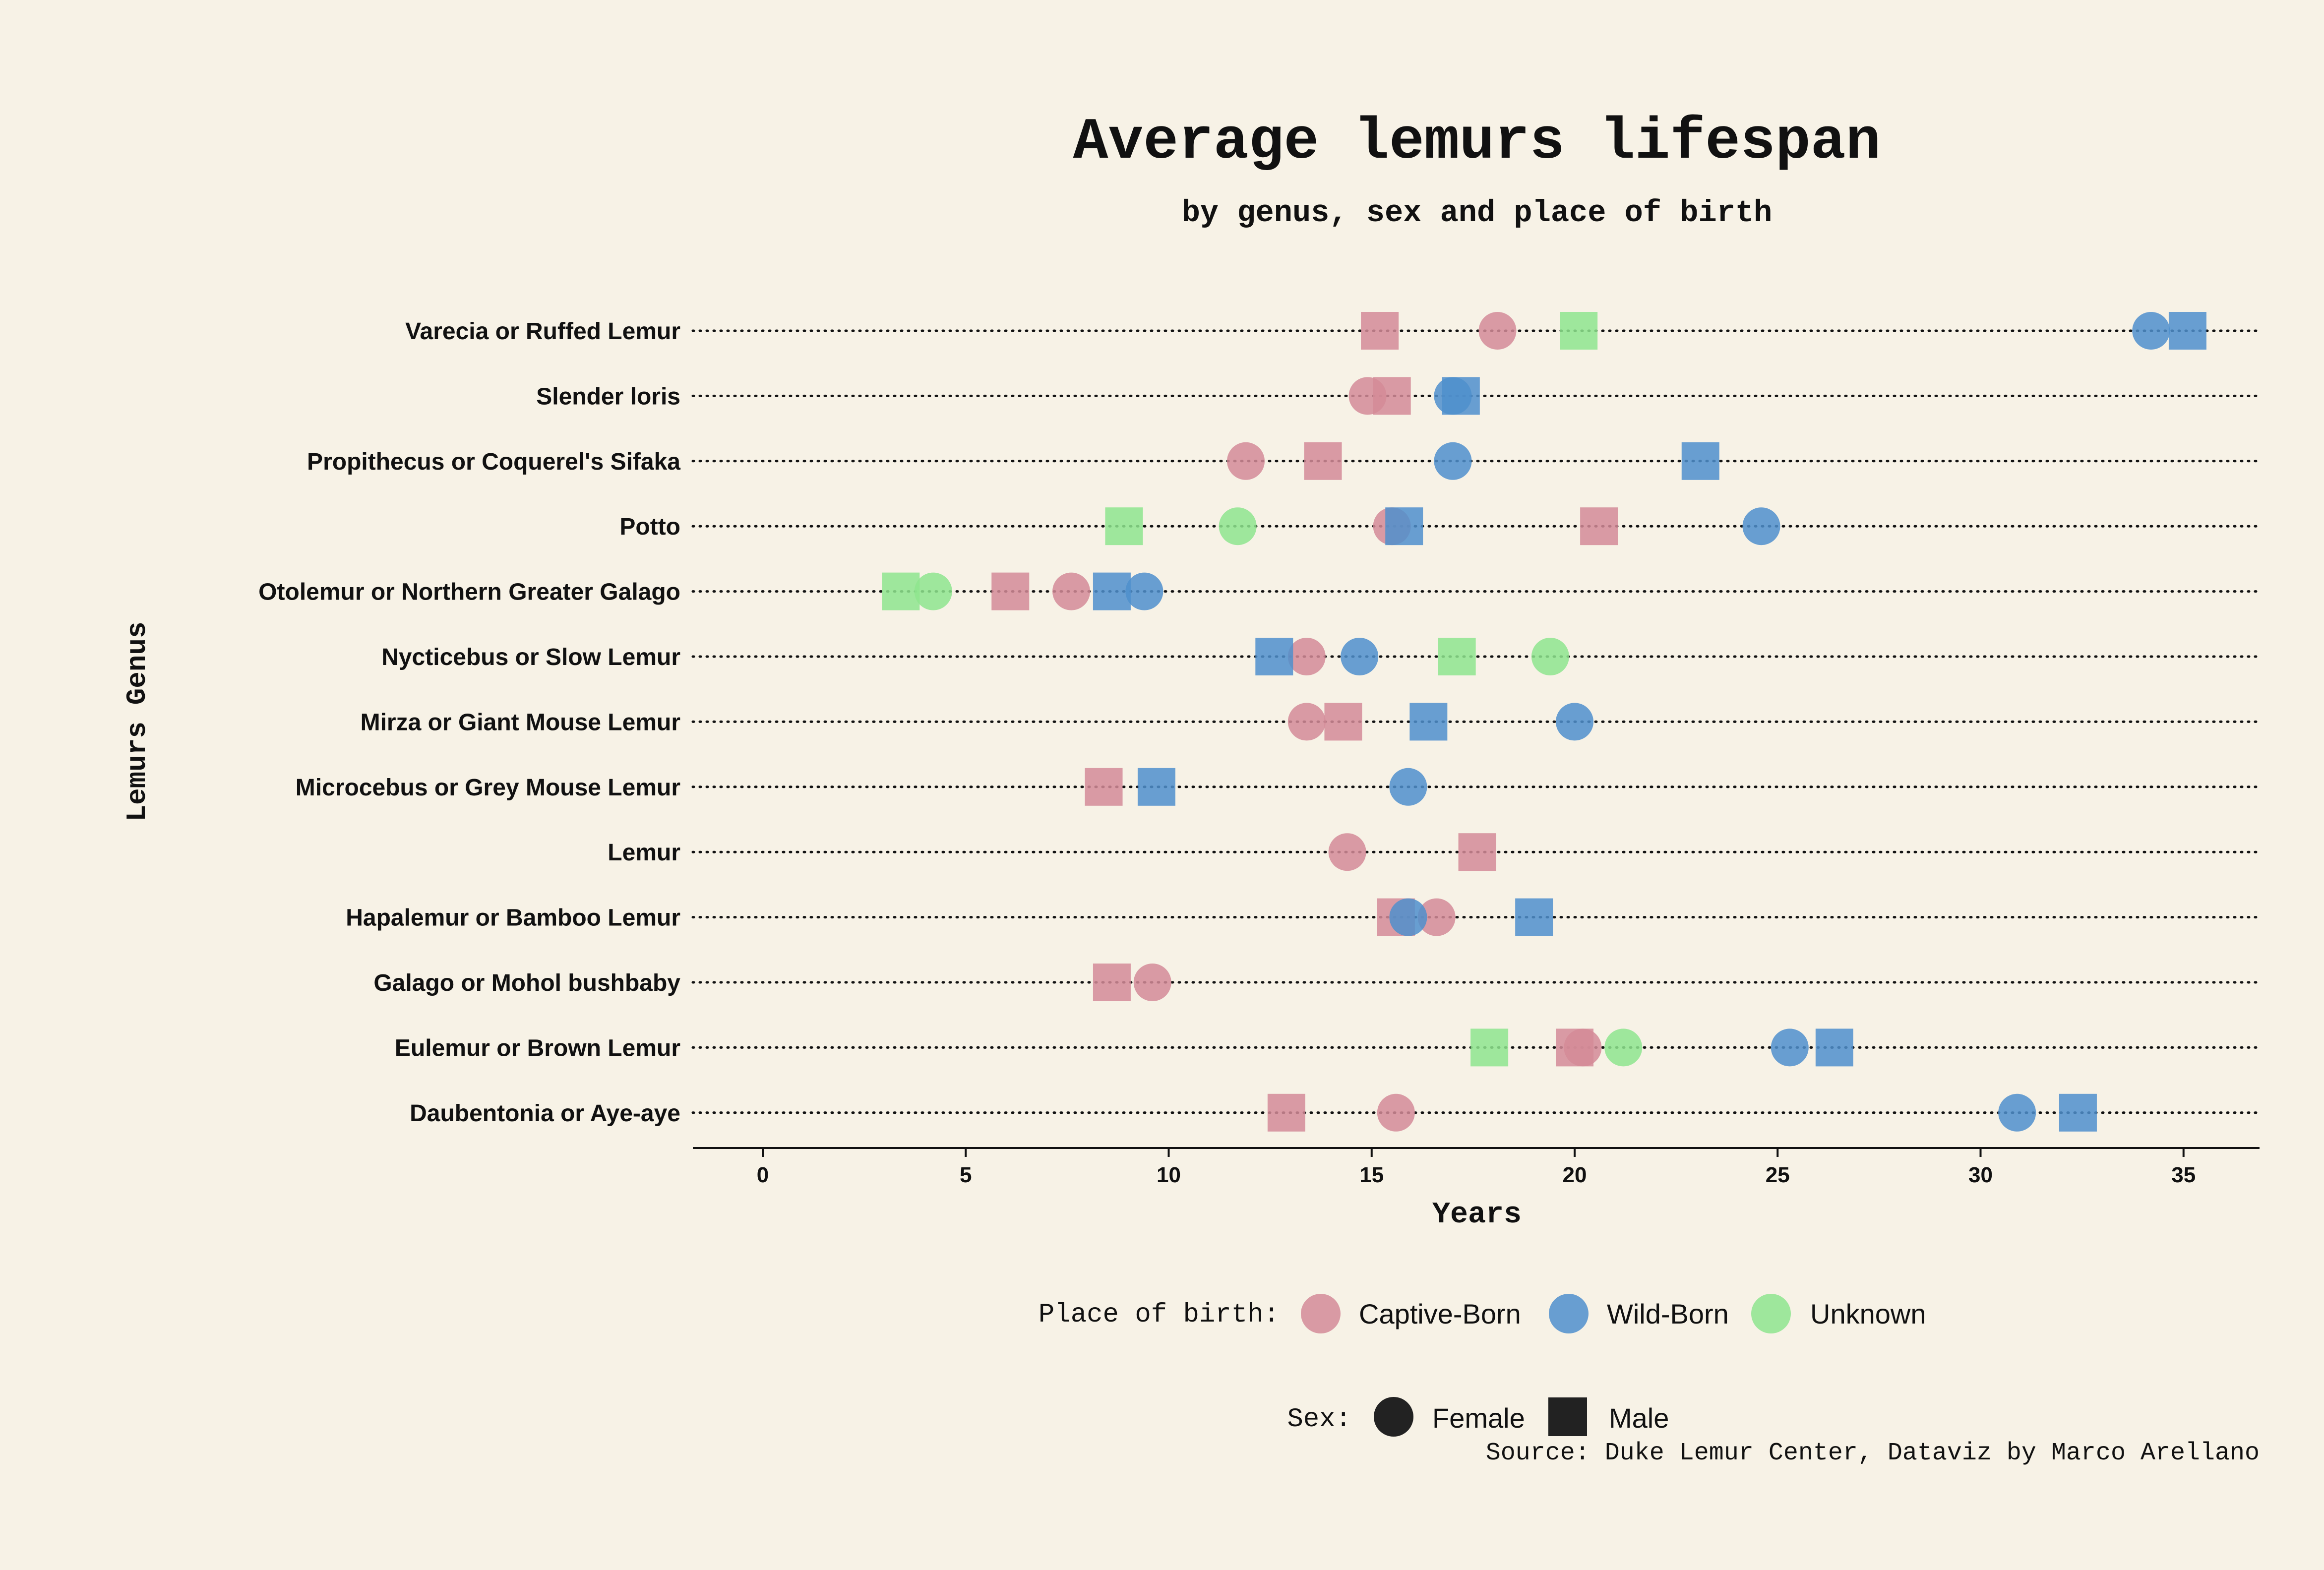  I want to click on legend-unknown-label: Unknown, so click(1868, 1314).